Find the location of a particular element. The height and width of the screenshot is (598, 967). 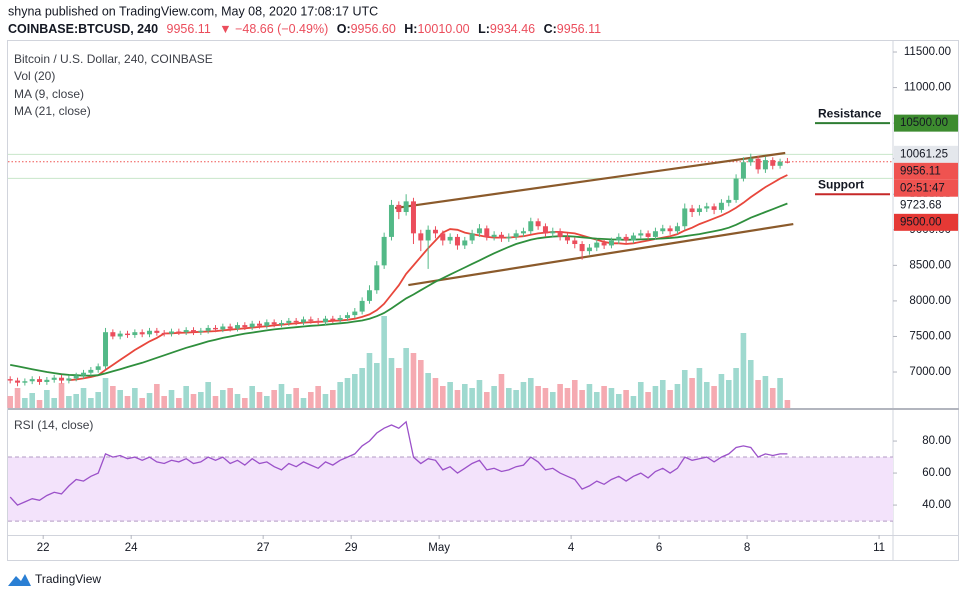

price-badge is located at coordinates (926, 171).